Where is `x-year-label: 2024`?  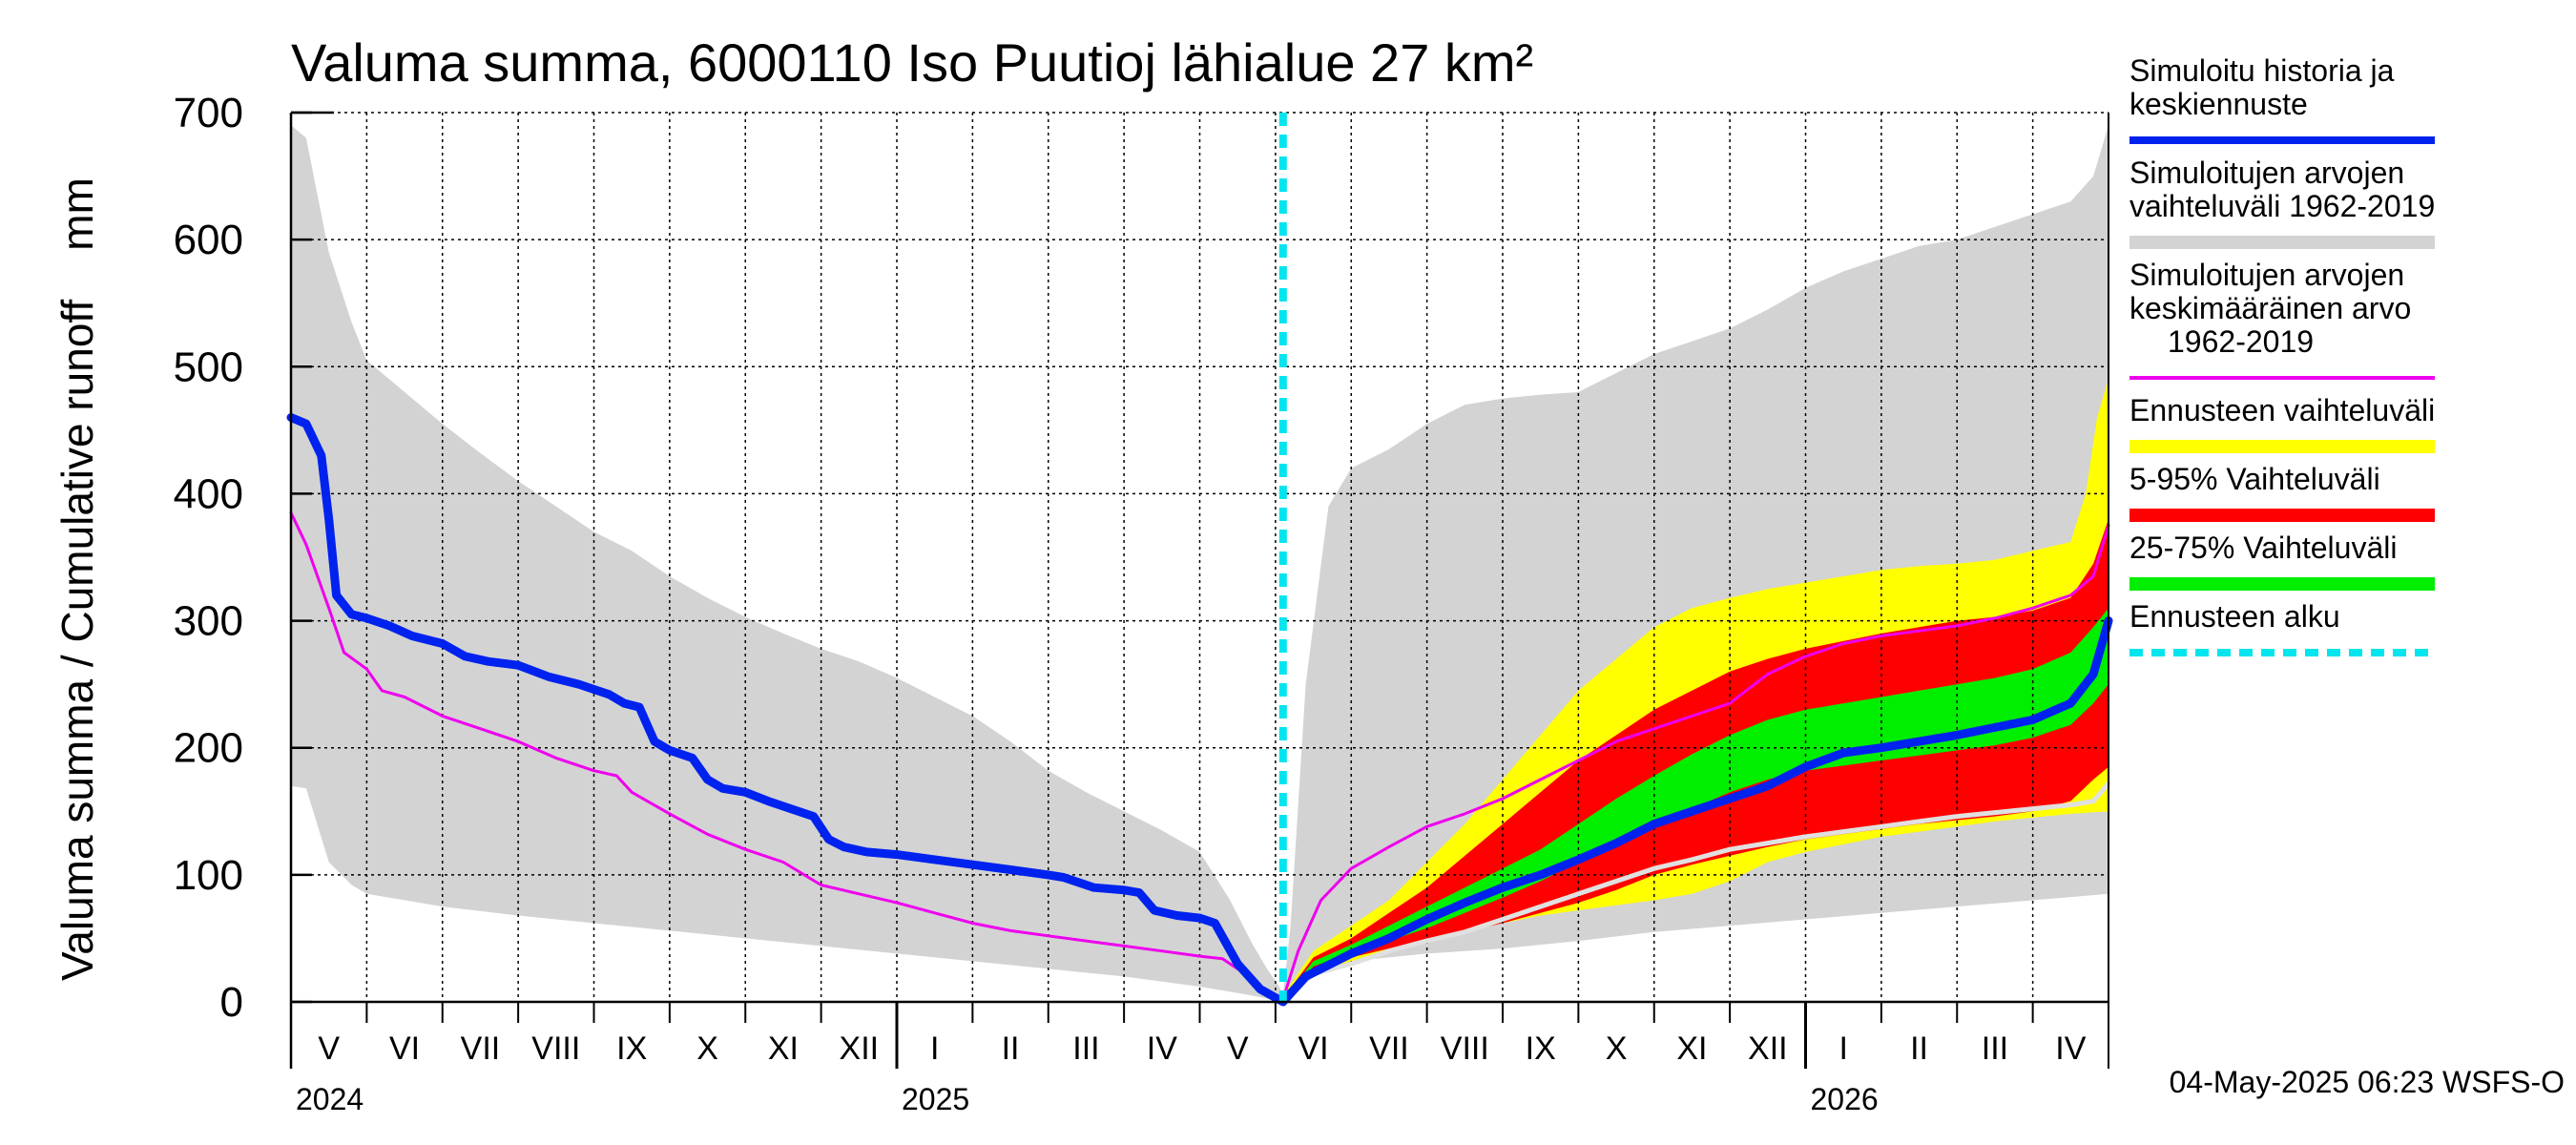 x-year-label: 2024 is located at coordinates (330, 1099).